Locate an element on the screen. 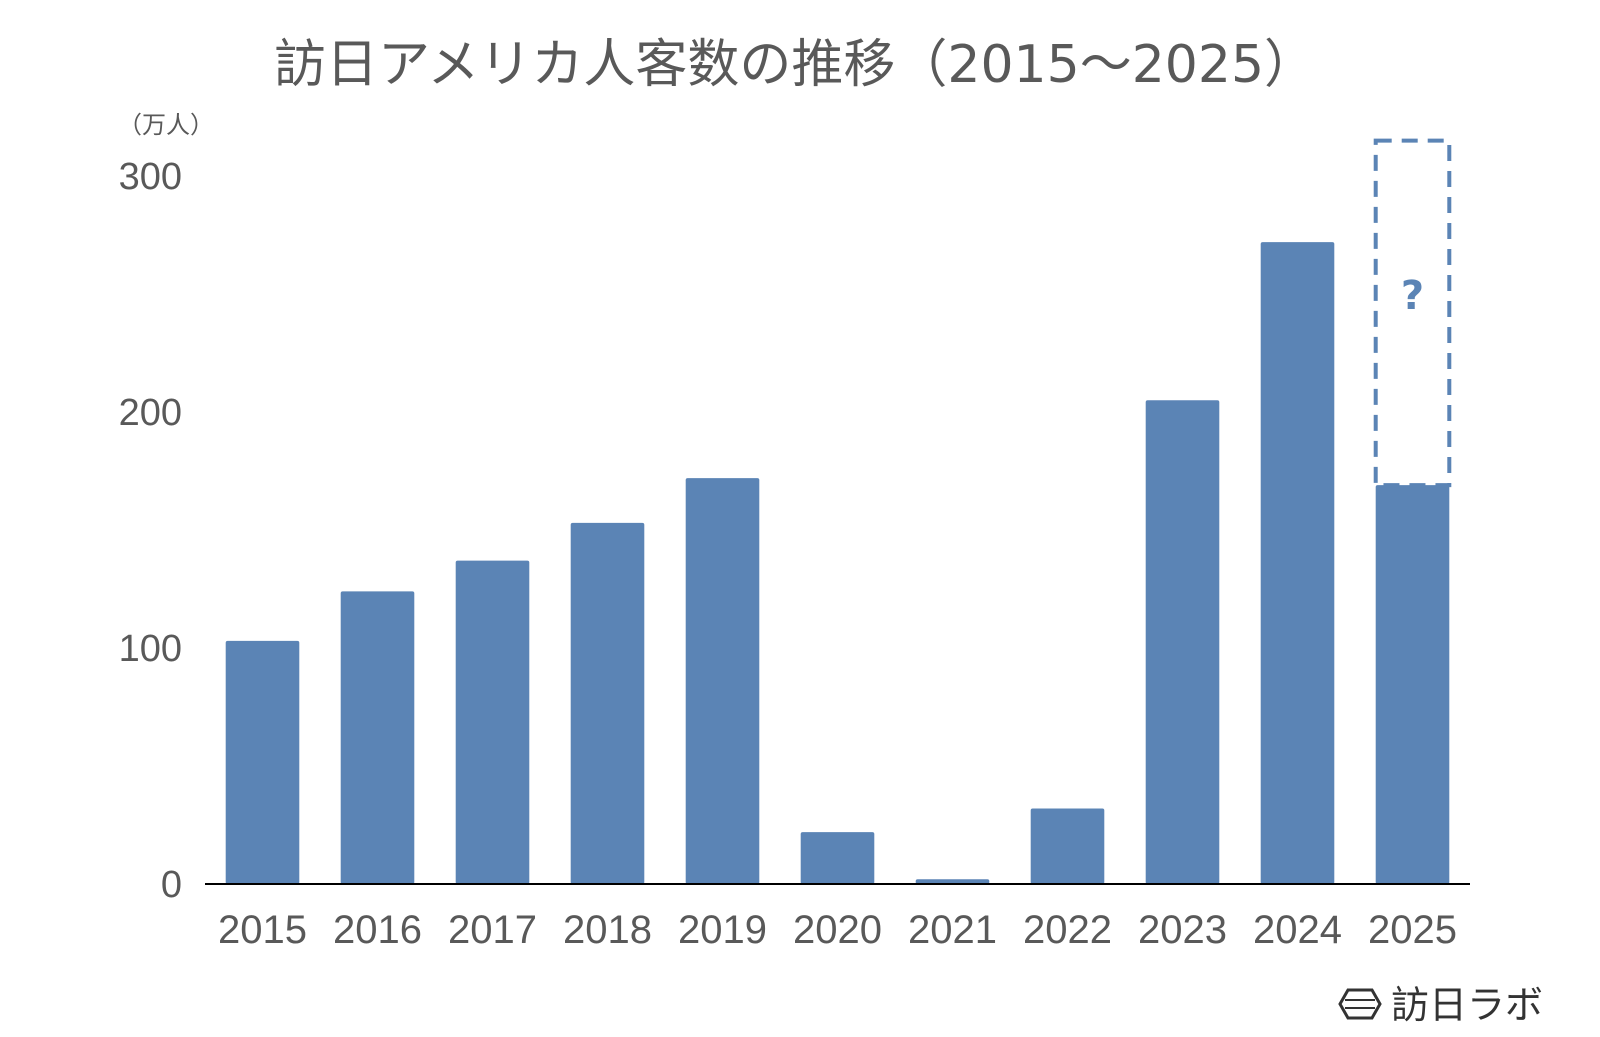  x-tick-label: 2020 is located at coordinates (837, 930).